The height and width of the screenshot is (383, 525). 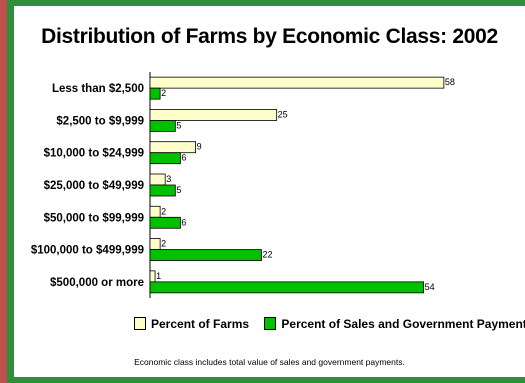 I want to click on value-label-farms: 58, so click(x=450, y=82).